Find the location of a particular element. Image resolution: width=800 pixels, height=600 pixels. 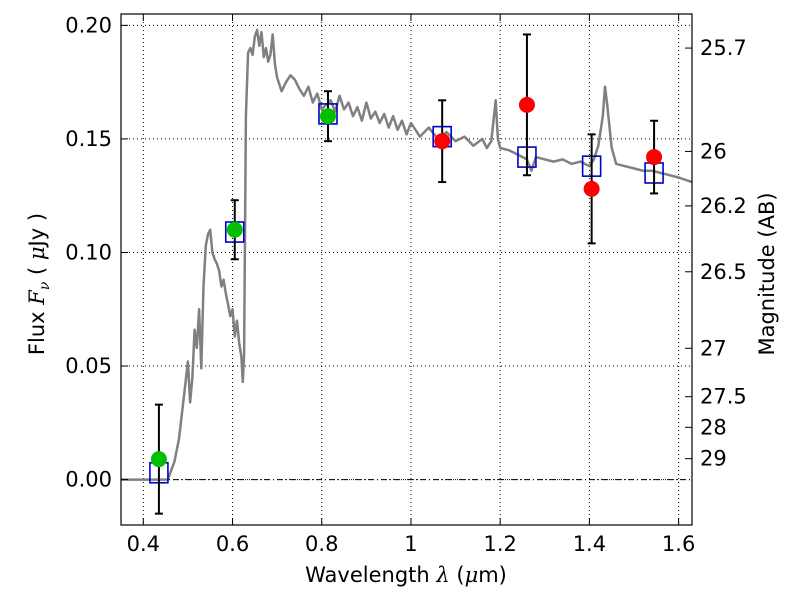

y2-tick-label: 29 is located at coordinates (713, 459).